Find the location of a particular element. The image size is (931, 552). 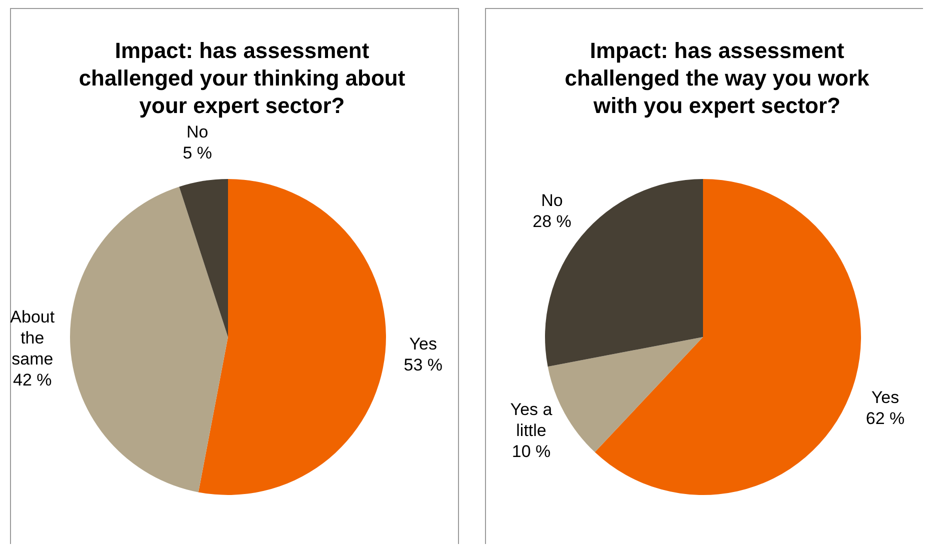

data-label: 10 % is located at coordinates (531, 451).